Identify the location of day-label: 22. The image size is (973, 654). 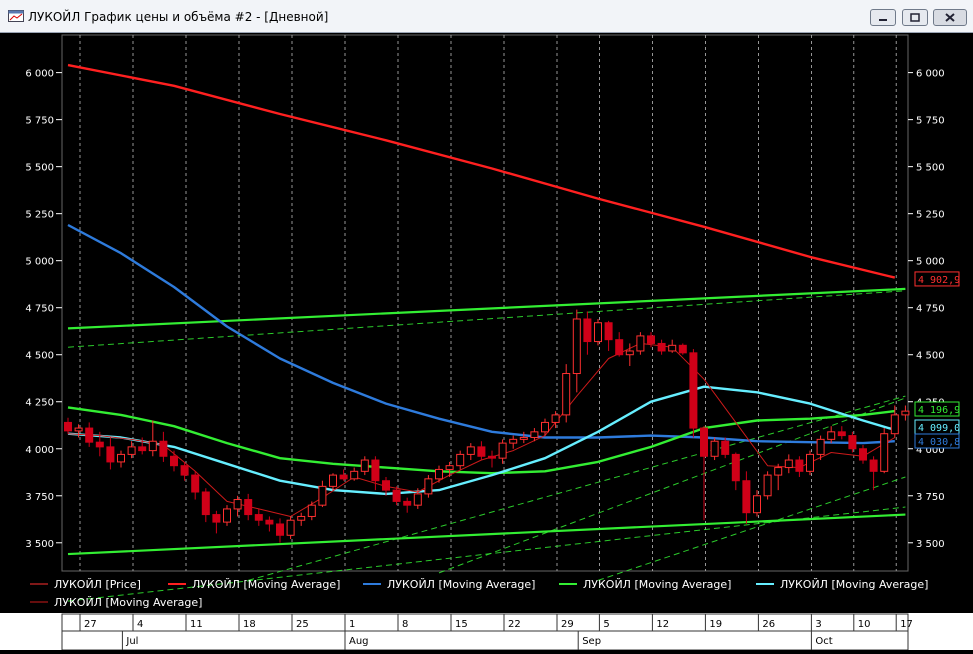
(514, 624).